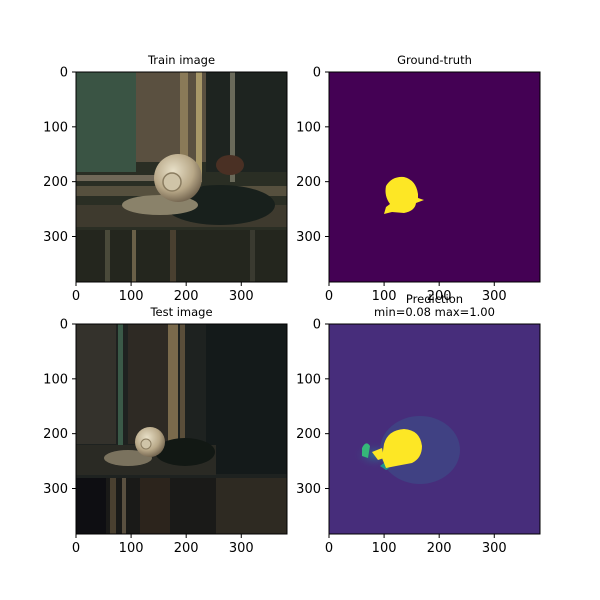  I want to click on train-image-panel, so click(181, 177).